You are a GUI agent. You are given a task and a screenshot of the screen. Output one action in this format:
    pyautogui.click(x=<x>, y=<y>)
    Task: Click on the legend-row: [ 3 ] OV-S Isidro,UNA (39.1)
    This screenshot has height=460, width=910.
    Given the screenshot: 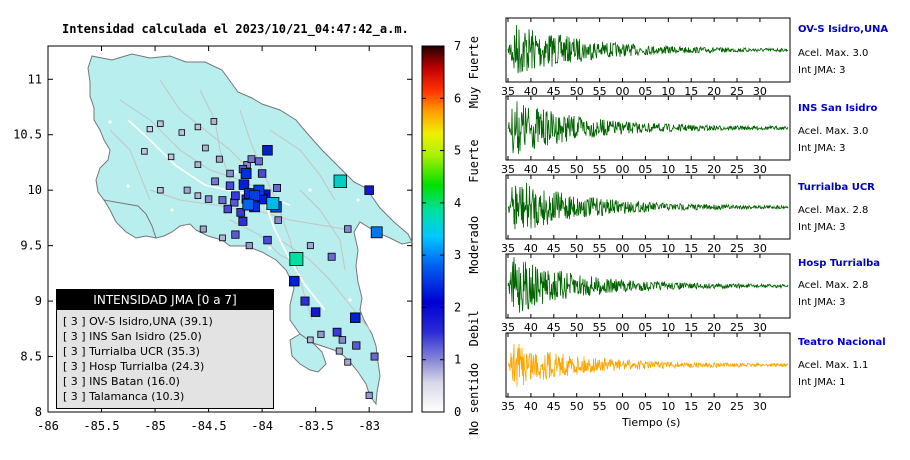 What is the action you would take?
    pyautogui.click(x=138, y=321)
    